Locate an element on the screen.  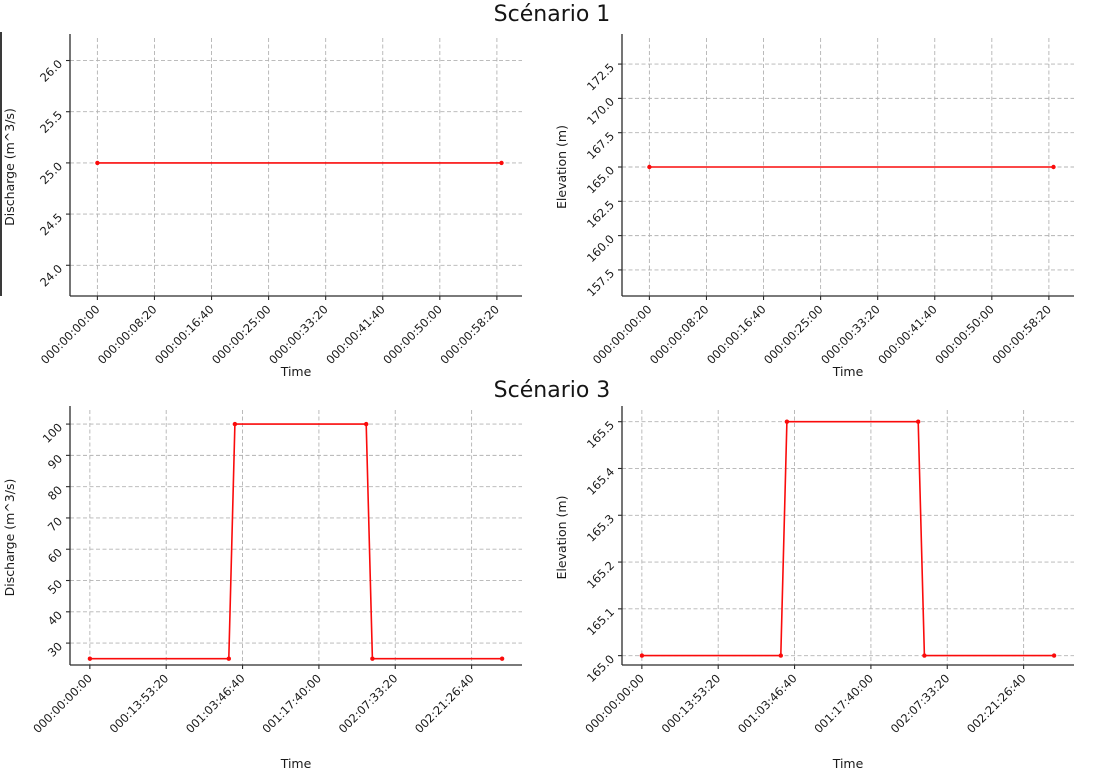
y-tick-label: 100 is located at coordinates (52, 432).